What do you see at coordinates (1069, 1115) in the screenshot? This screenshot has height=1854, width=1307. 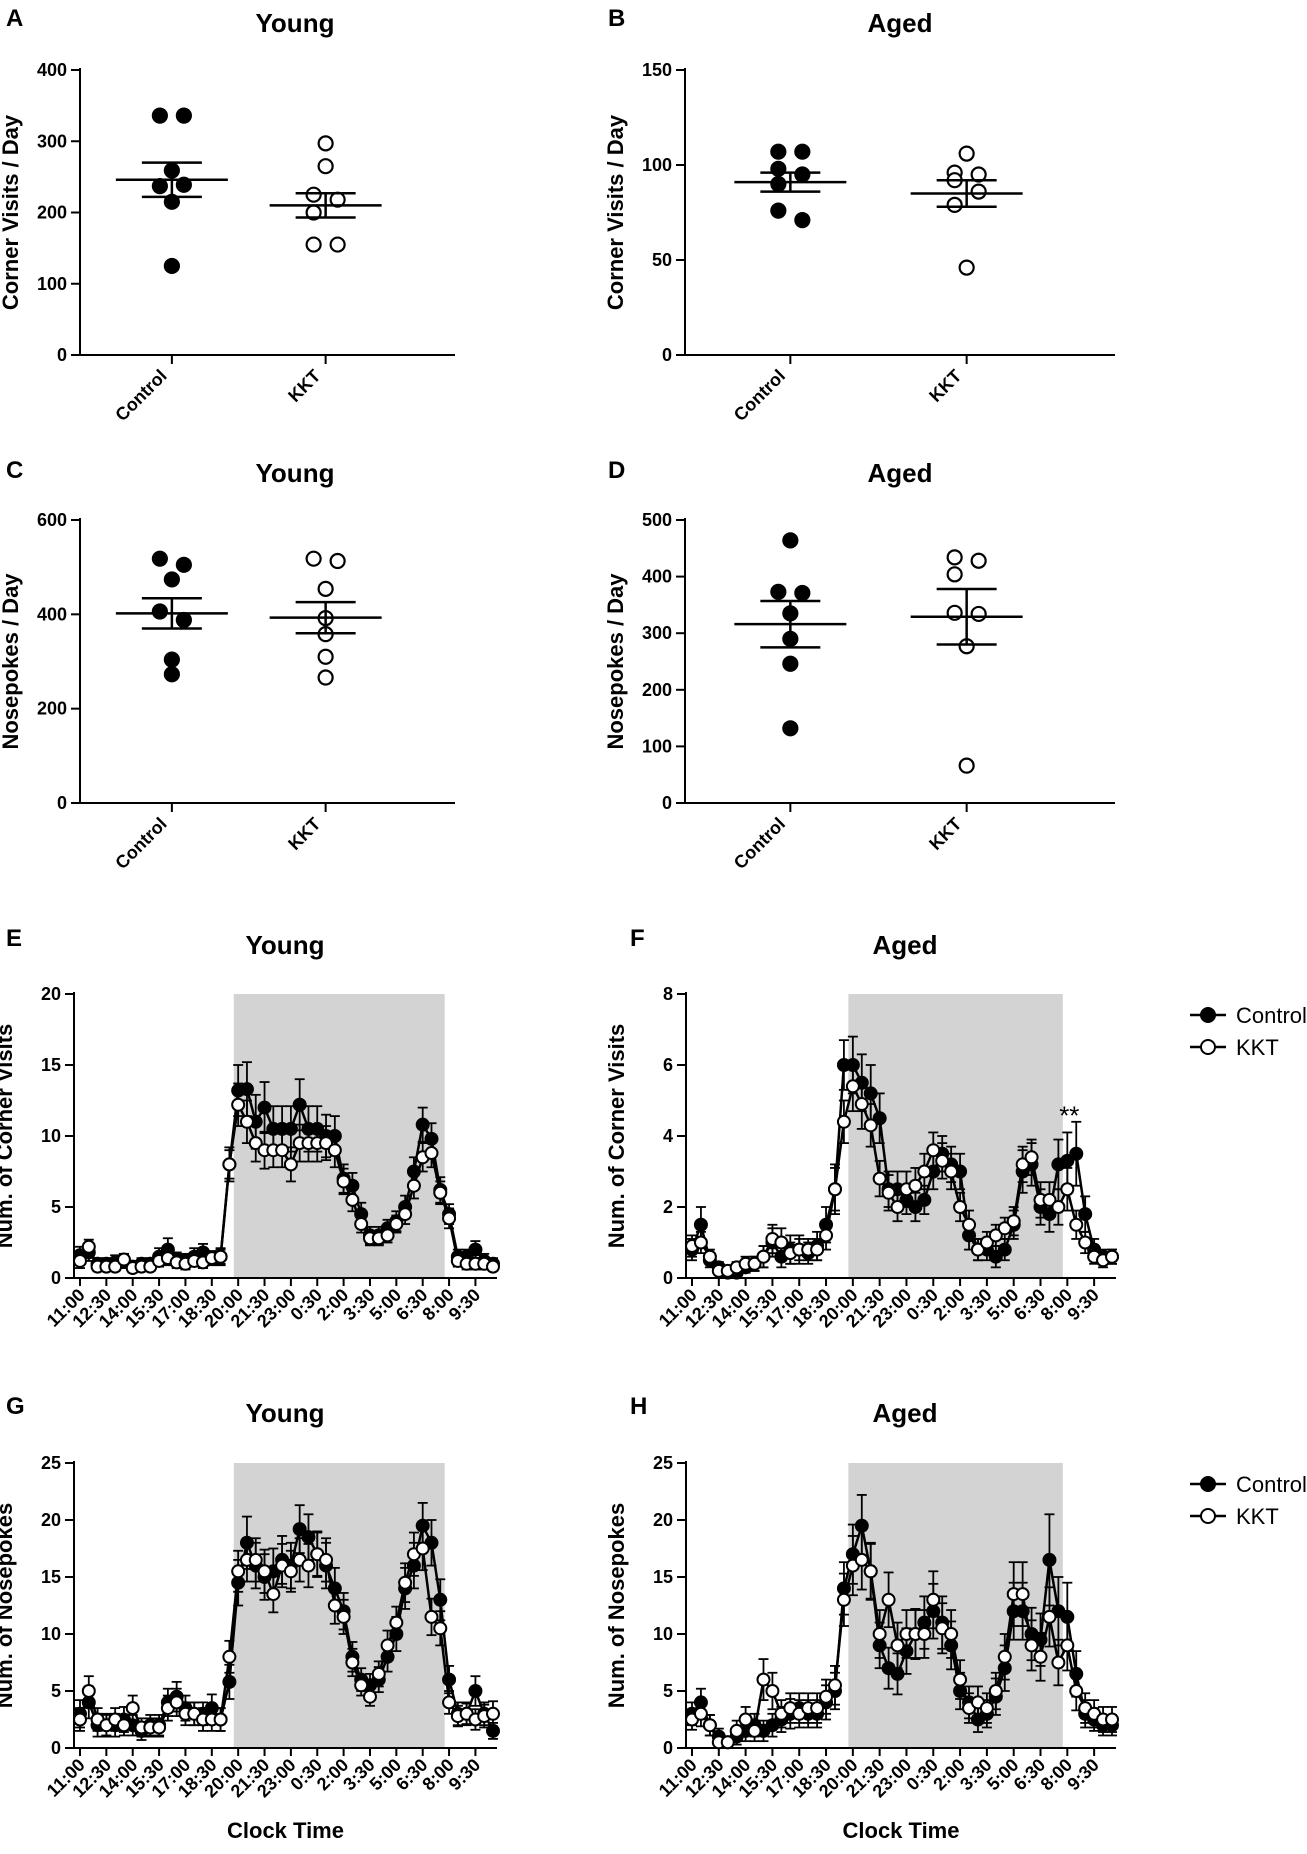 I see `significance-marker: **` at bounding box center [1069, 1115].